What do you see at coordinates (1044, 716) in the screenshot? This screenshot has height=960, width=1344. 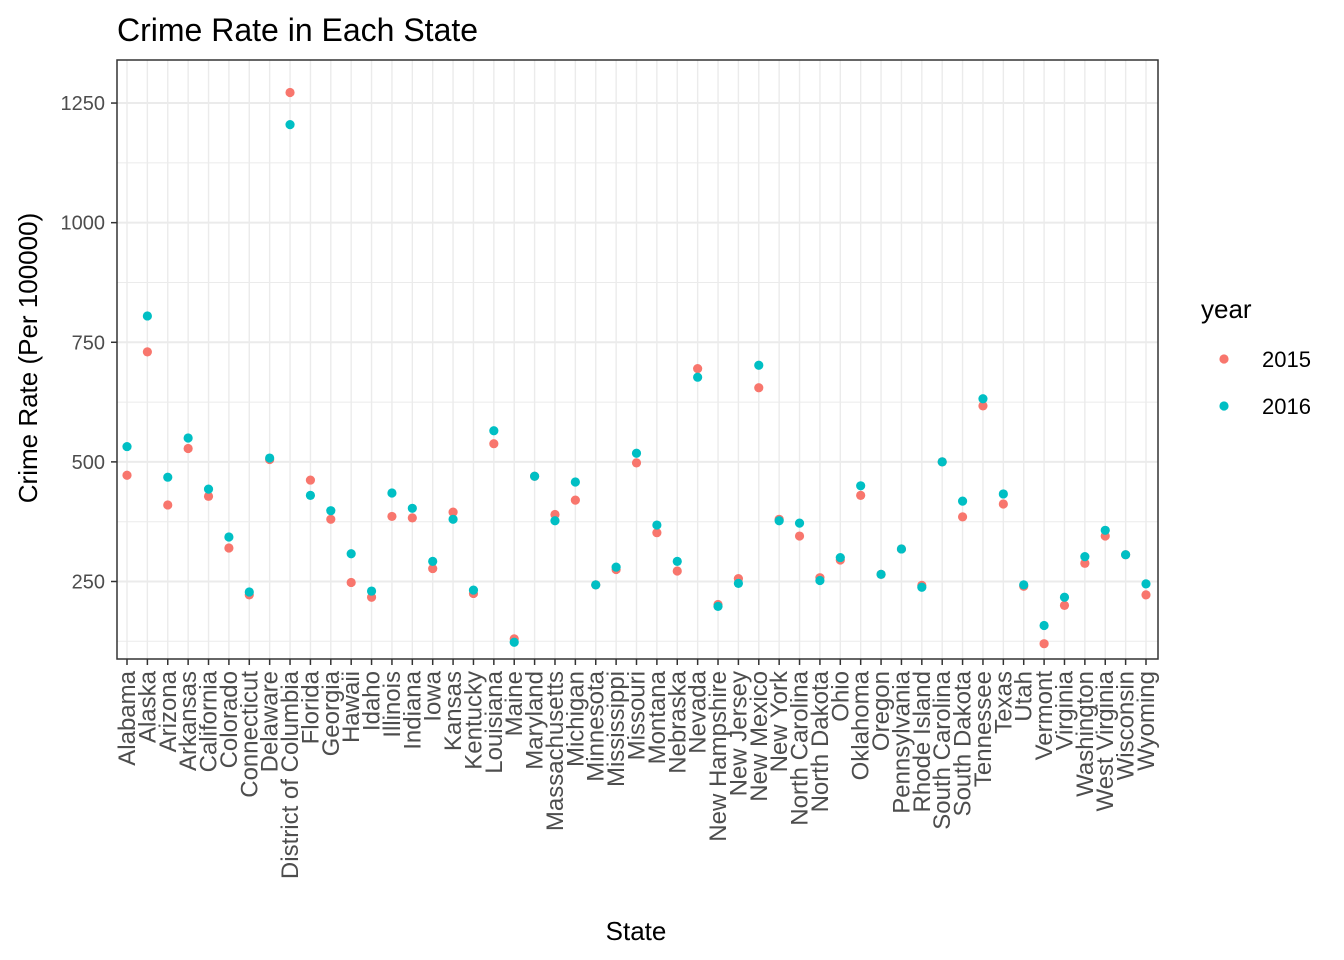 I see `x-tick-label: Vermont` at bounding box center [1044, 716].